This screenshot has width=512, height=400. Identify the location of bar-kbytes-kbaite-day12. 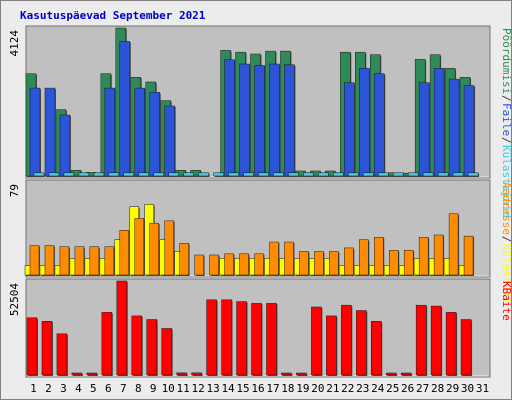
(196, 374).